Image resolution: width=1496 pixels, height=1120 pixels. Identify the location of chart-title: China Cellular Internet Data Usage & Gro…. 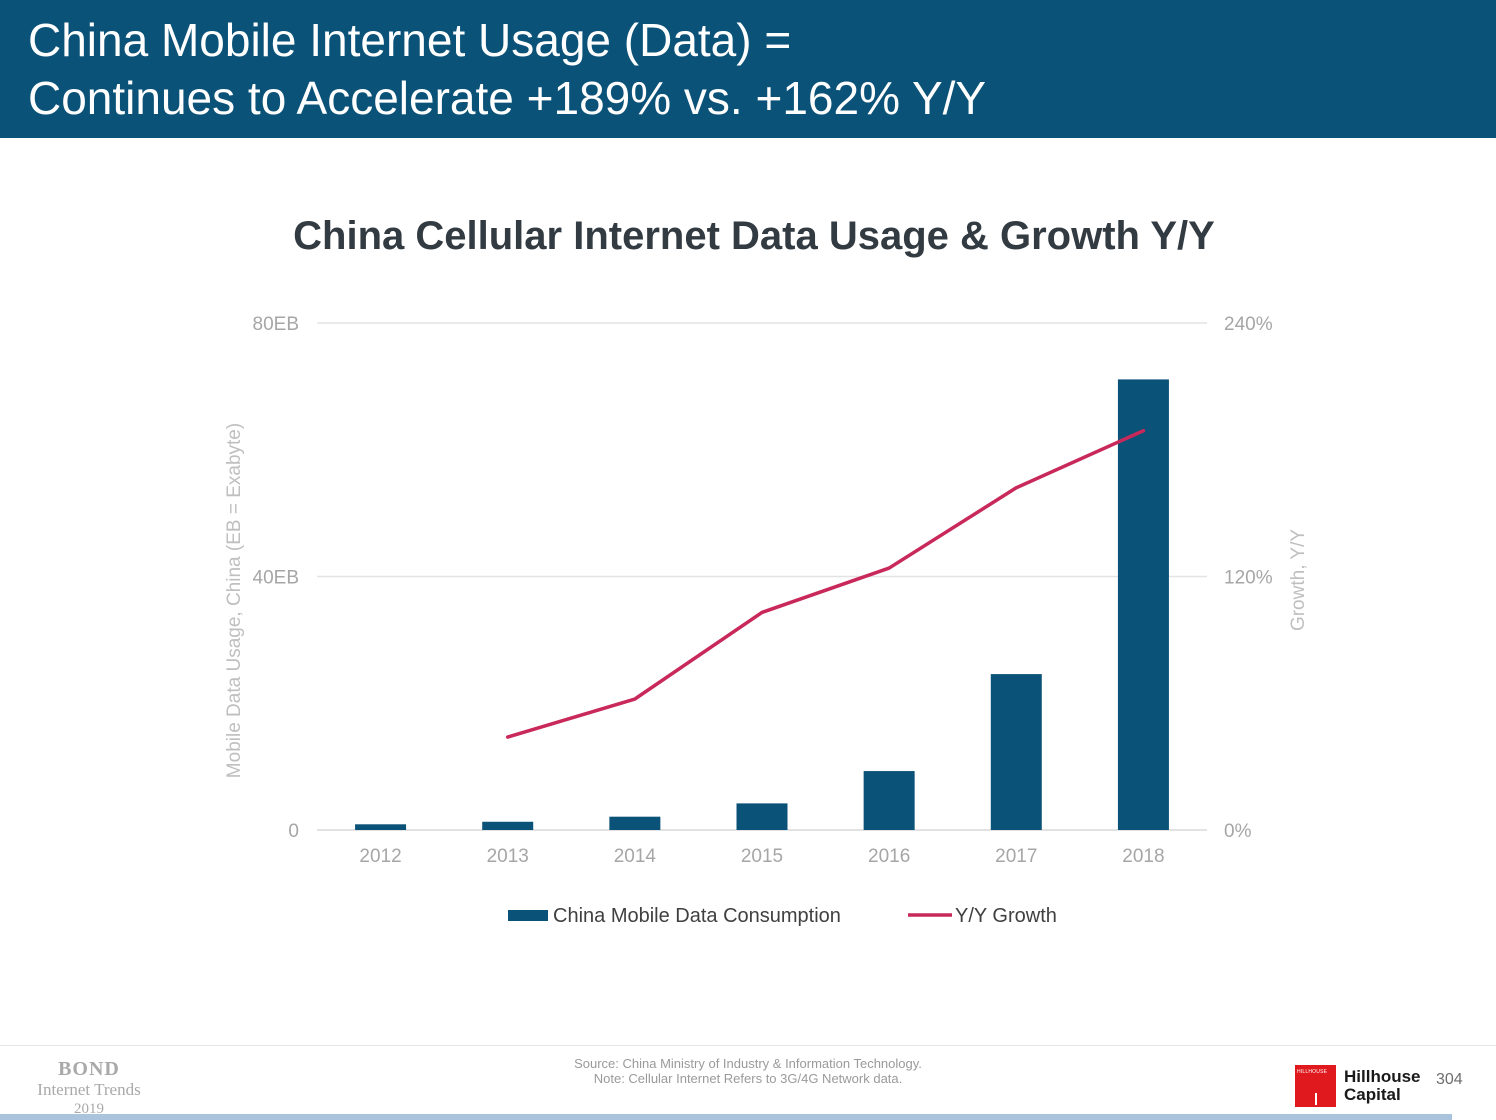
(754, 236).